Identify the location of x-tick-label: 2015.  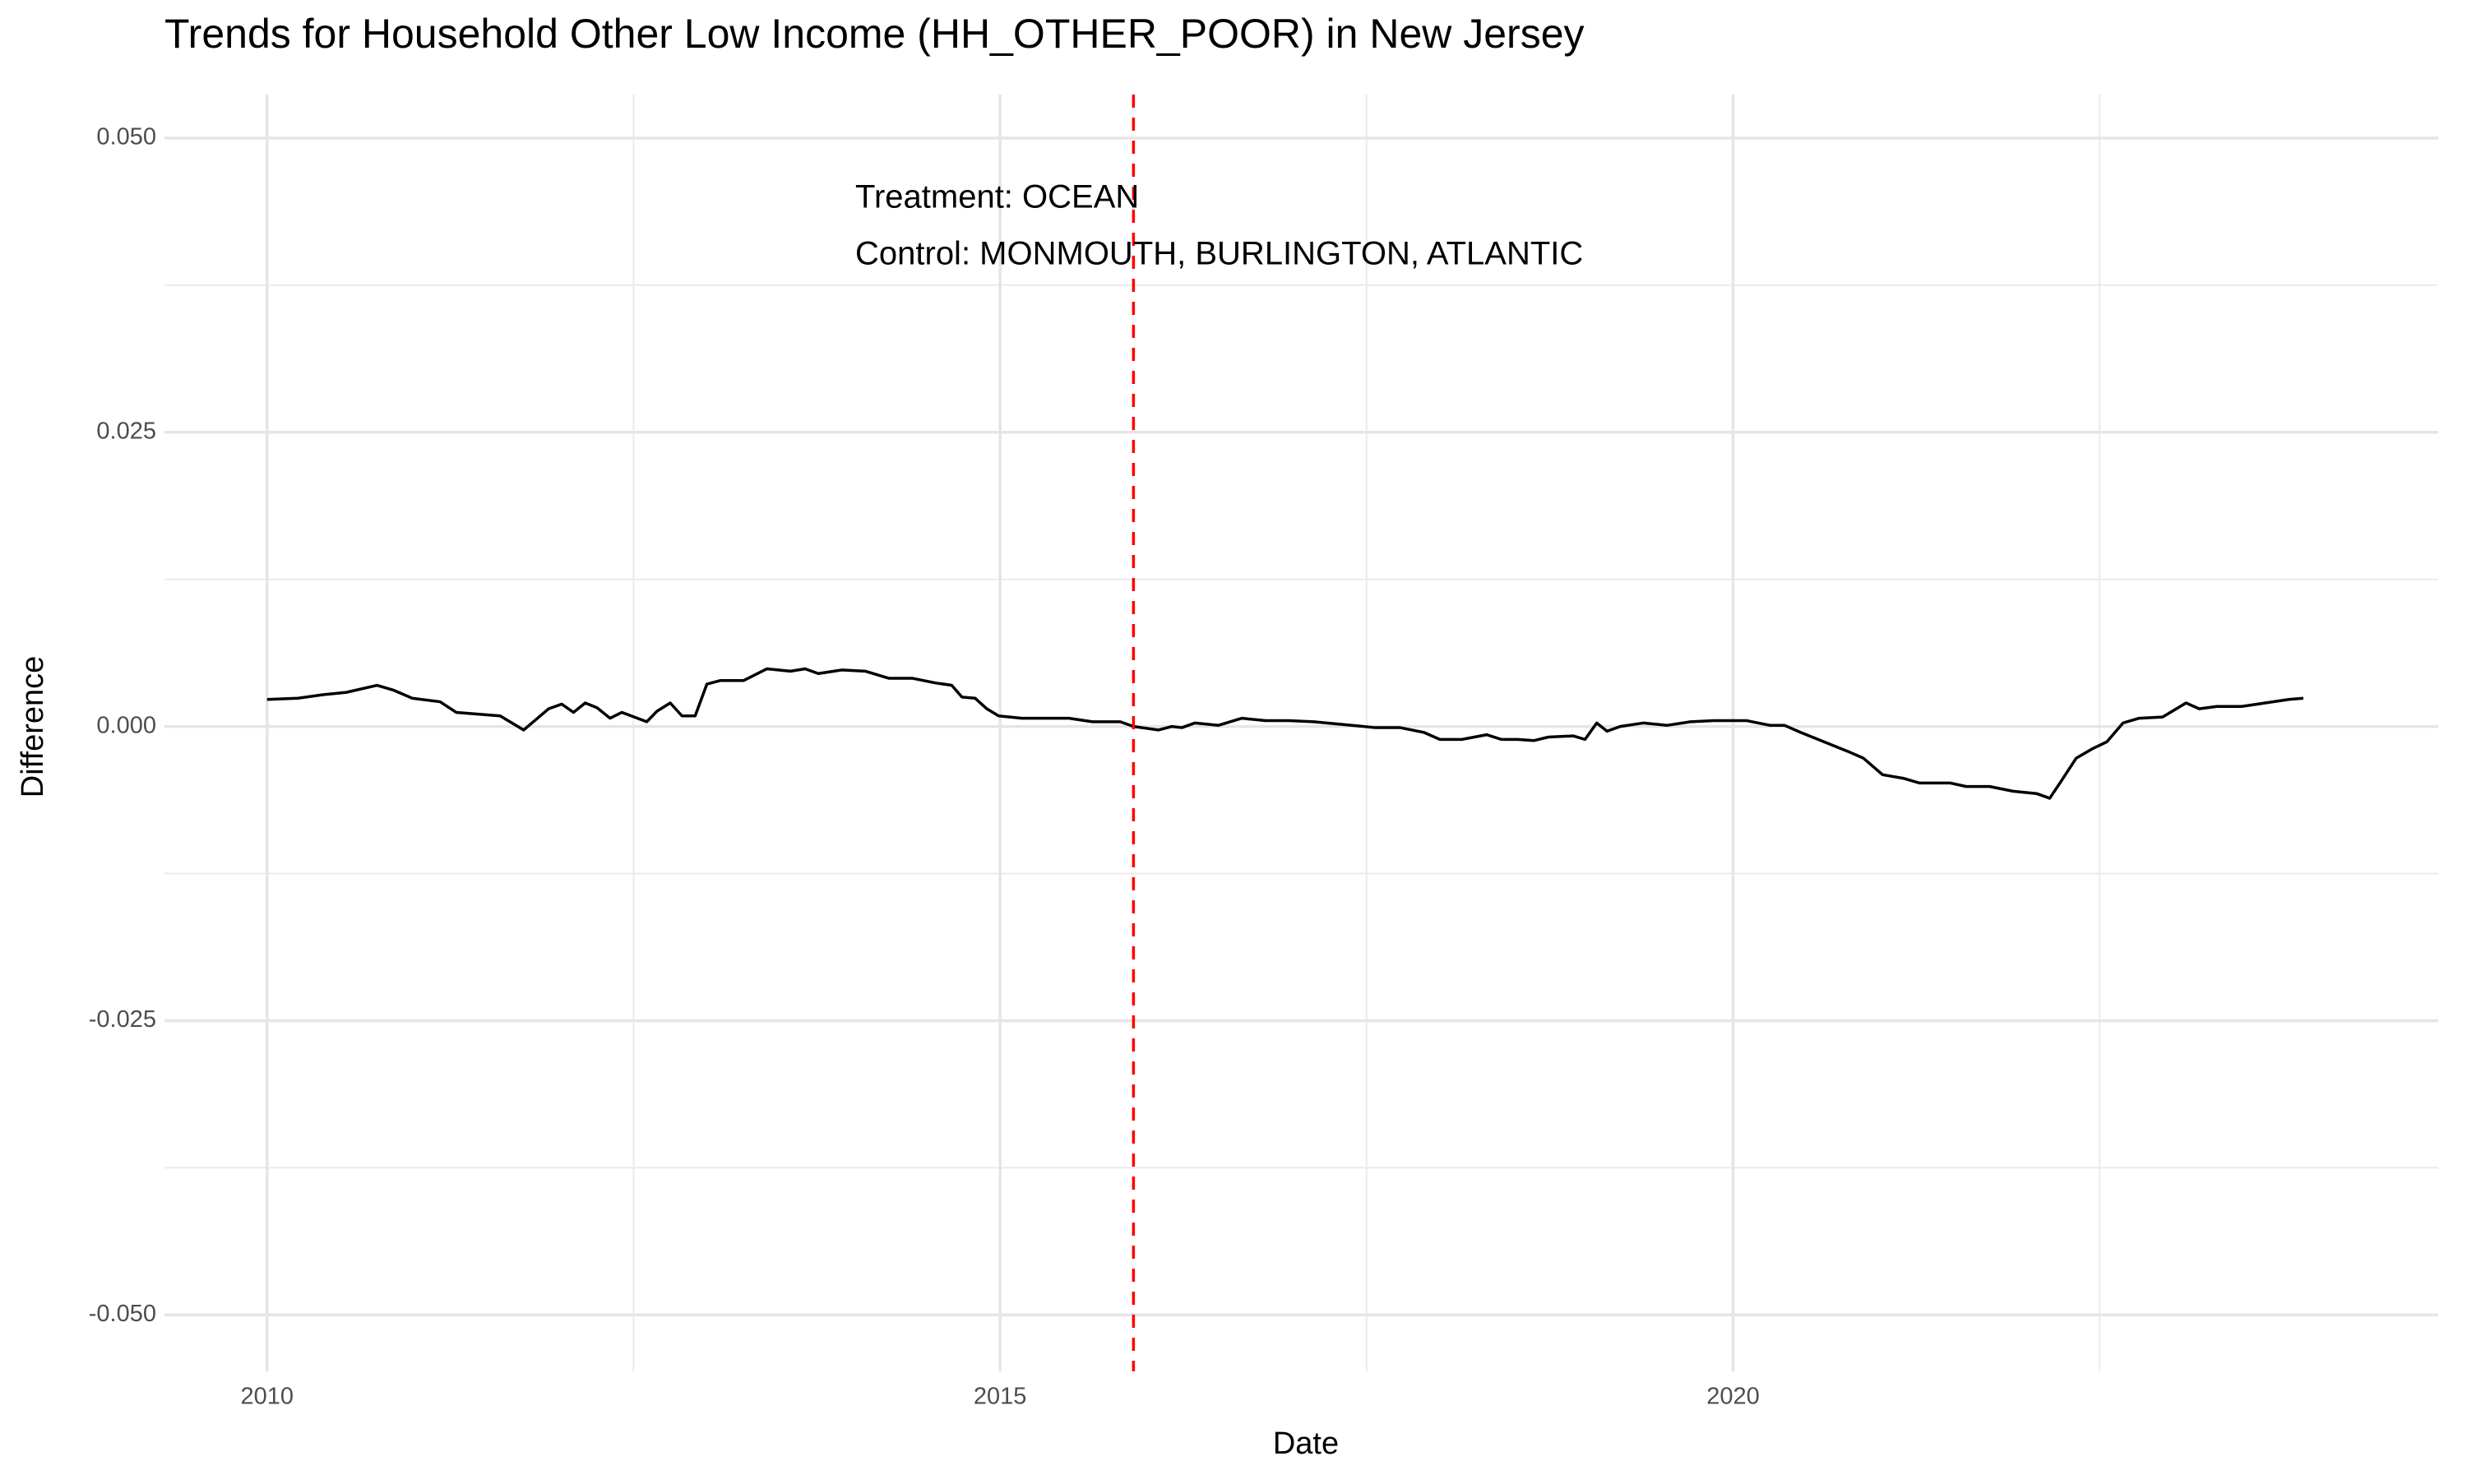
(1000, 1397).